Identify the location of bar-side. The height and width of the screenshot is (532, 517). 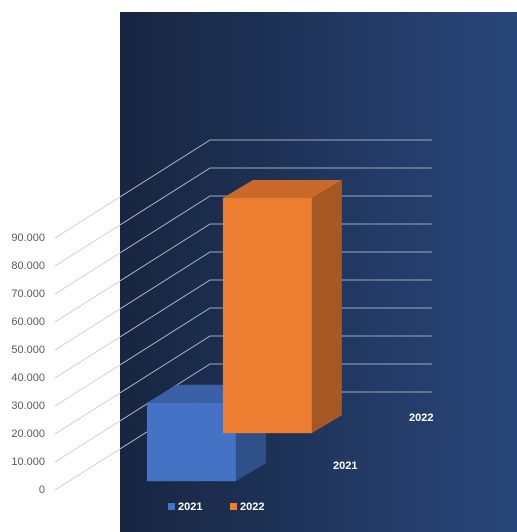
(326, 306).